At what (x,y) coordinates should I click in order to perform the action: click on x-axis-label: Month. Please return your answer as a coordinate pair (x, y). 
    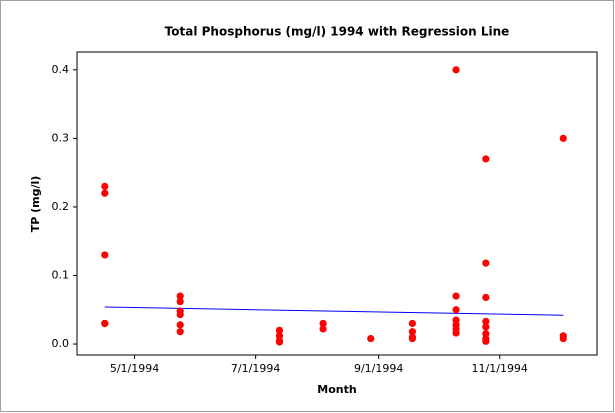
    Looking at the image, I should click on (336, 389).